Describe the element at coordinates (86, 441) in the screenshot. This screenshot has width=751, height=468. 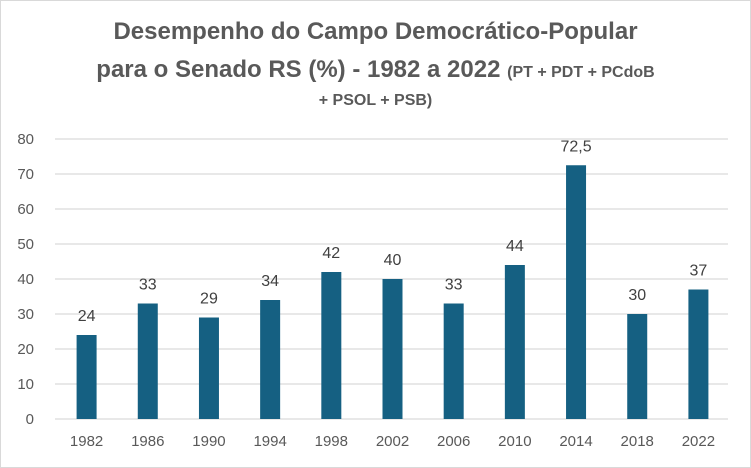
I see `x-tick-label: 1982` at that location.